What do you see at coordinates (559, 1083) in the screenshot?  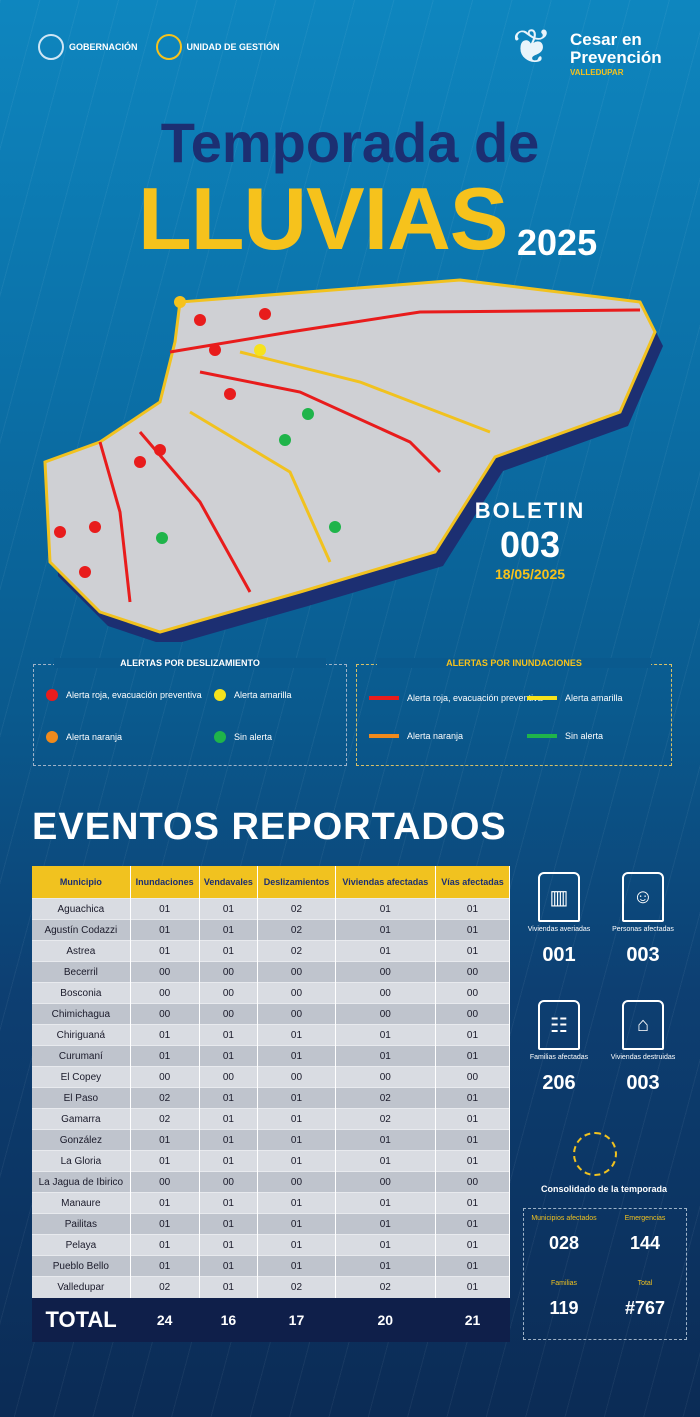 I see `stat-value: 206` at bounding box center [559, 1083].